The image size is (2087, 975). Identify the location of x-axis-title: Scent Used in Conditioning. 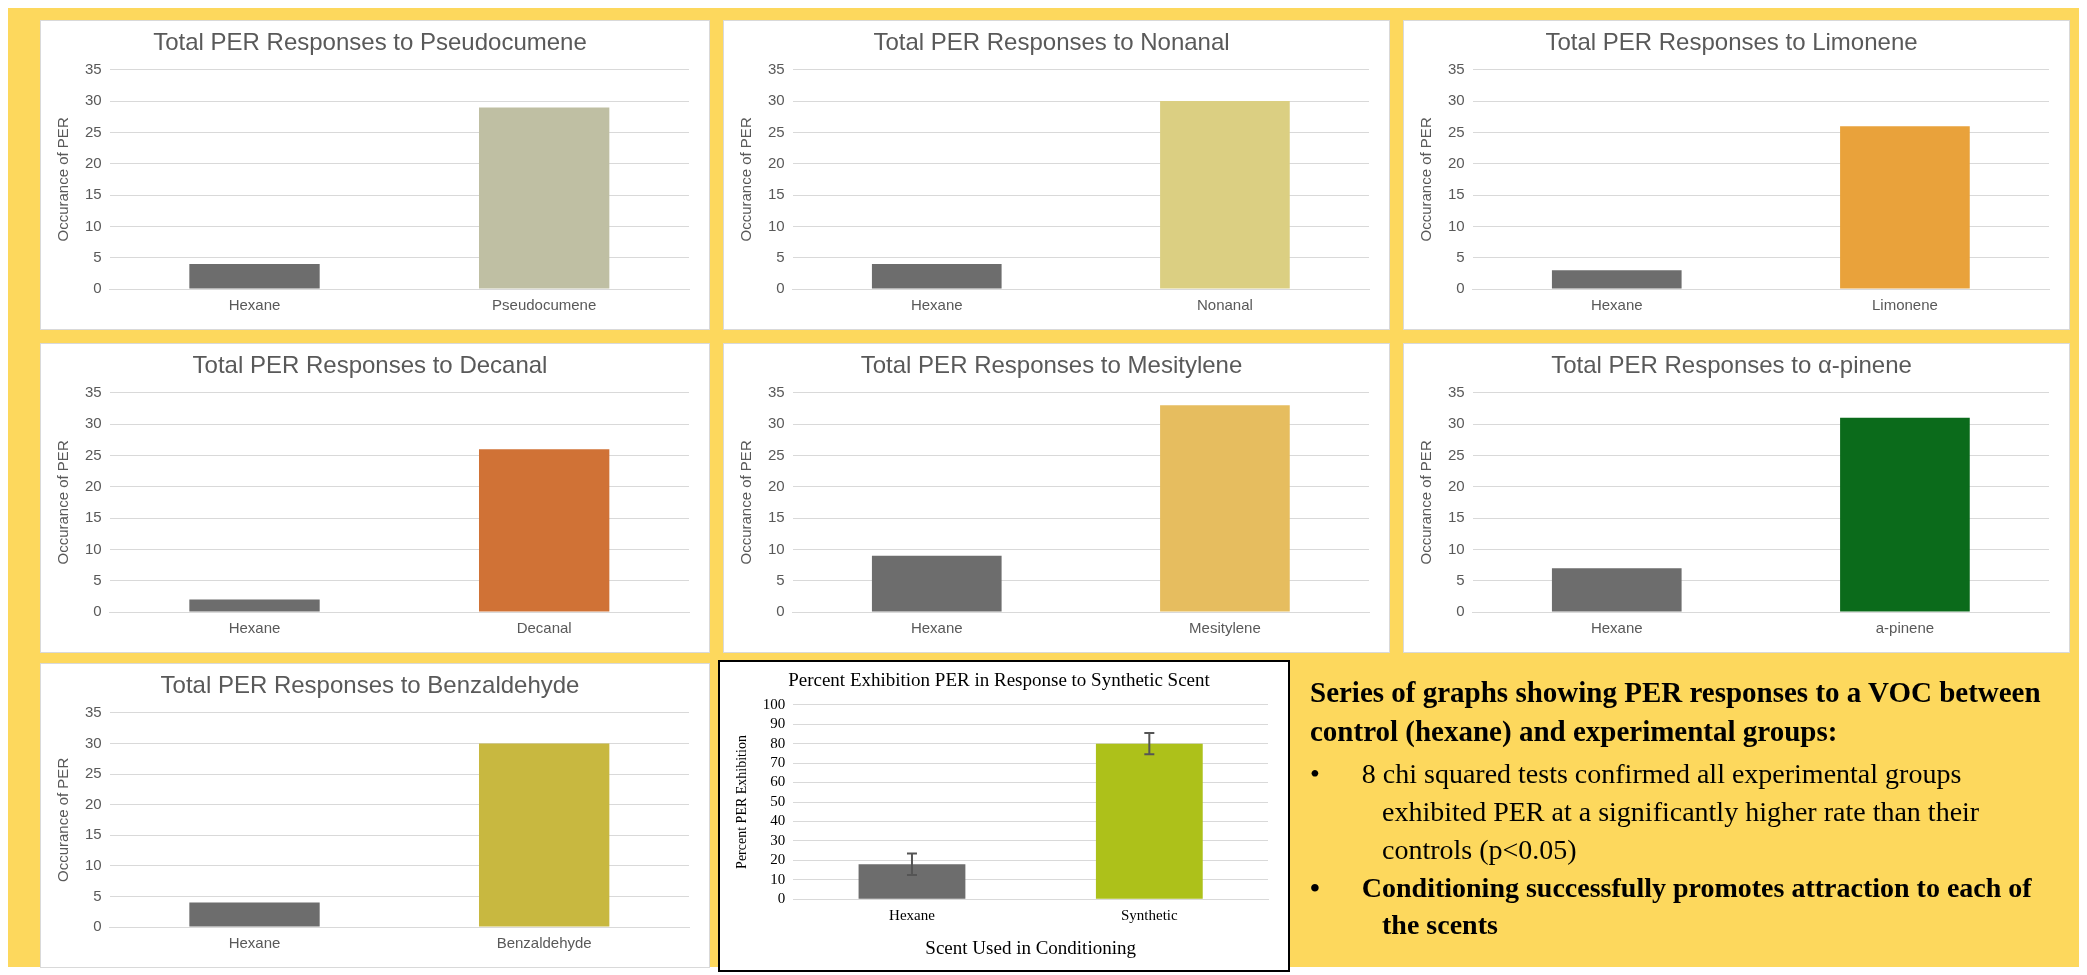
(1031, 947).